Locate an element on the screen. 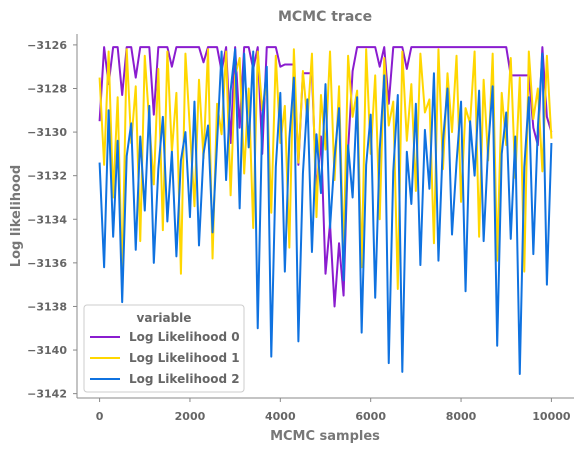 This screenshot has height=453, width=583. y-tick-label: −3132 is located at coordinates (47, 176).